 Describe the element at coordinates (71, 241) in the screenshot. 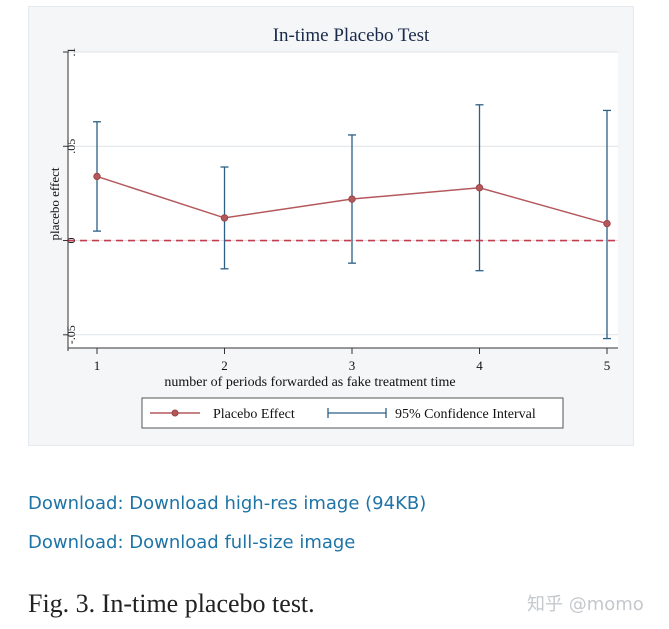

I see `y-tick-label: 0` at that location.